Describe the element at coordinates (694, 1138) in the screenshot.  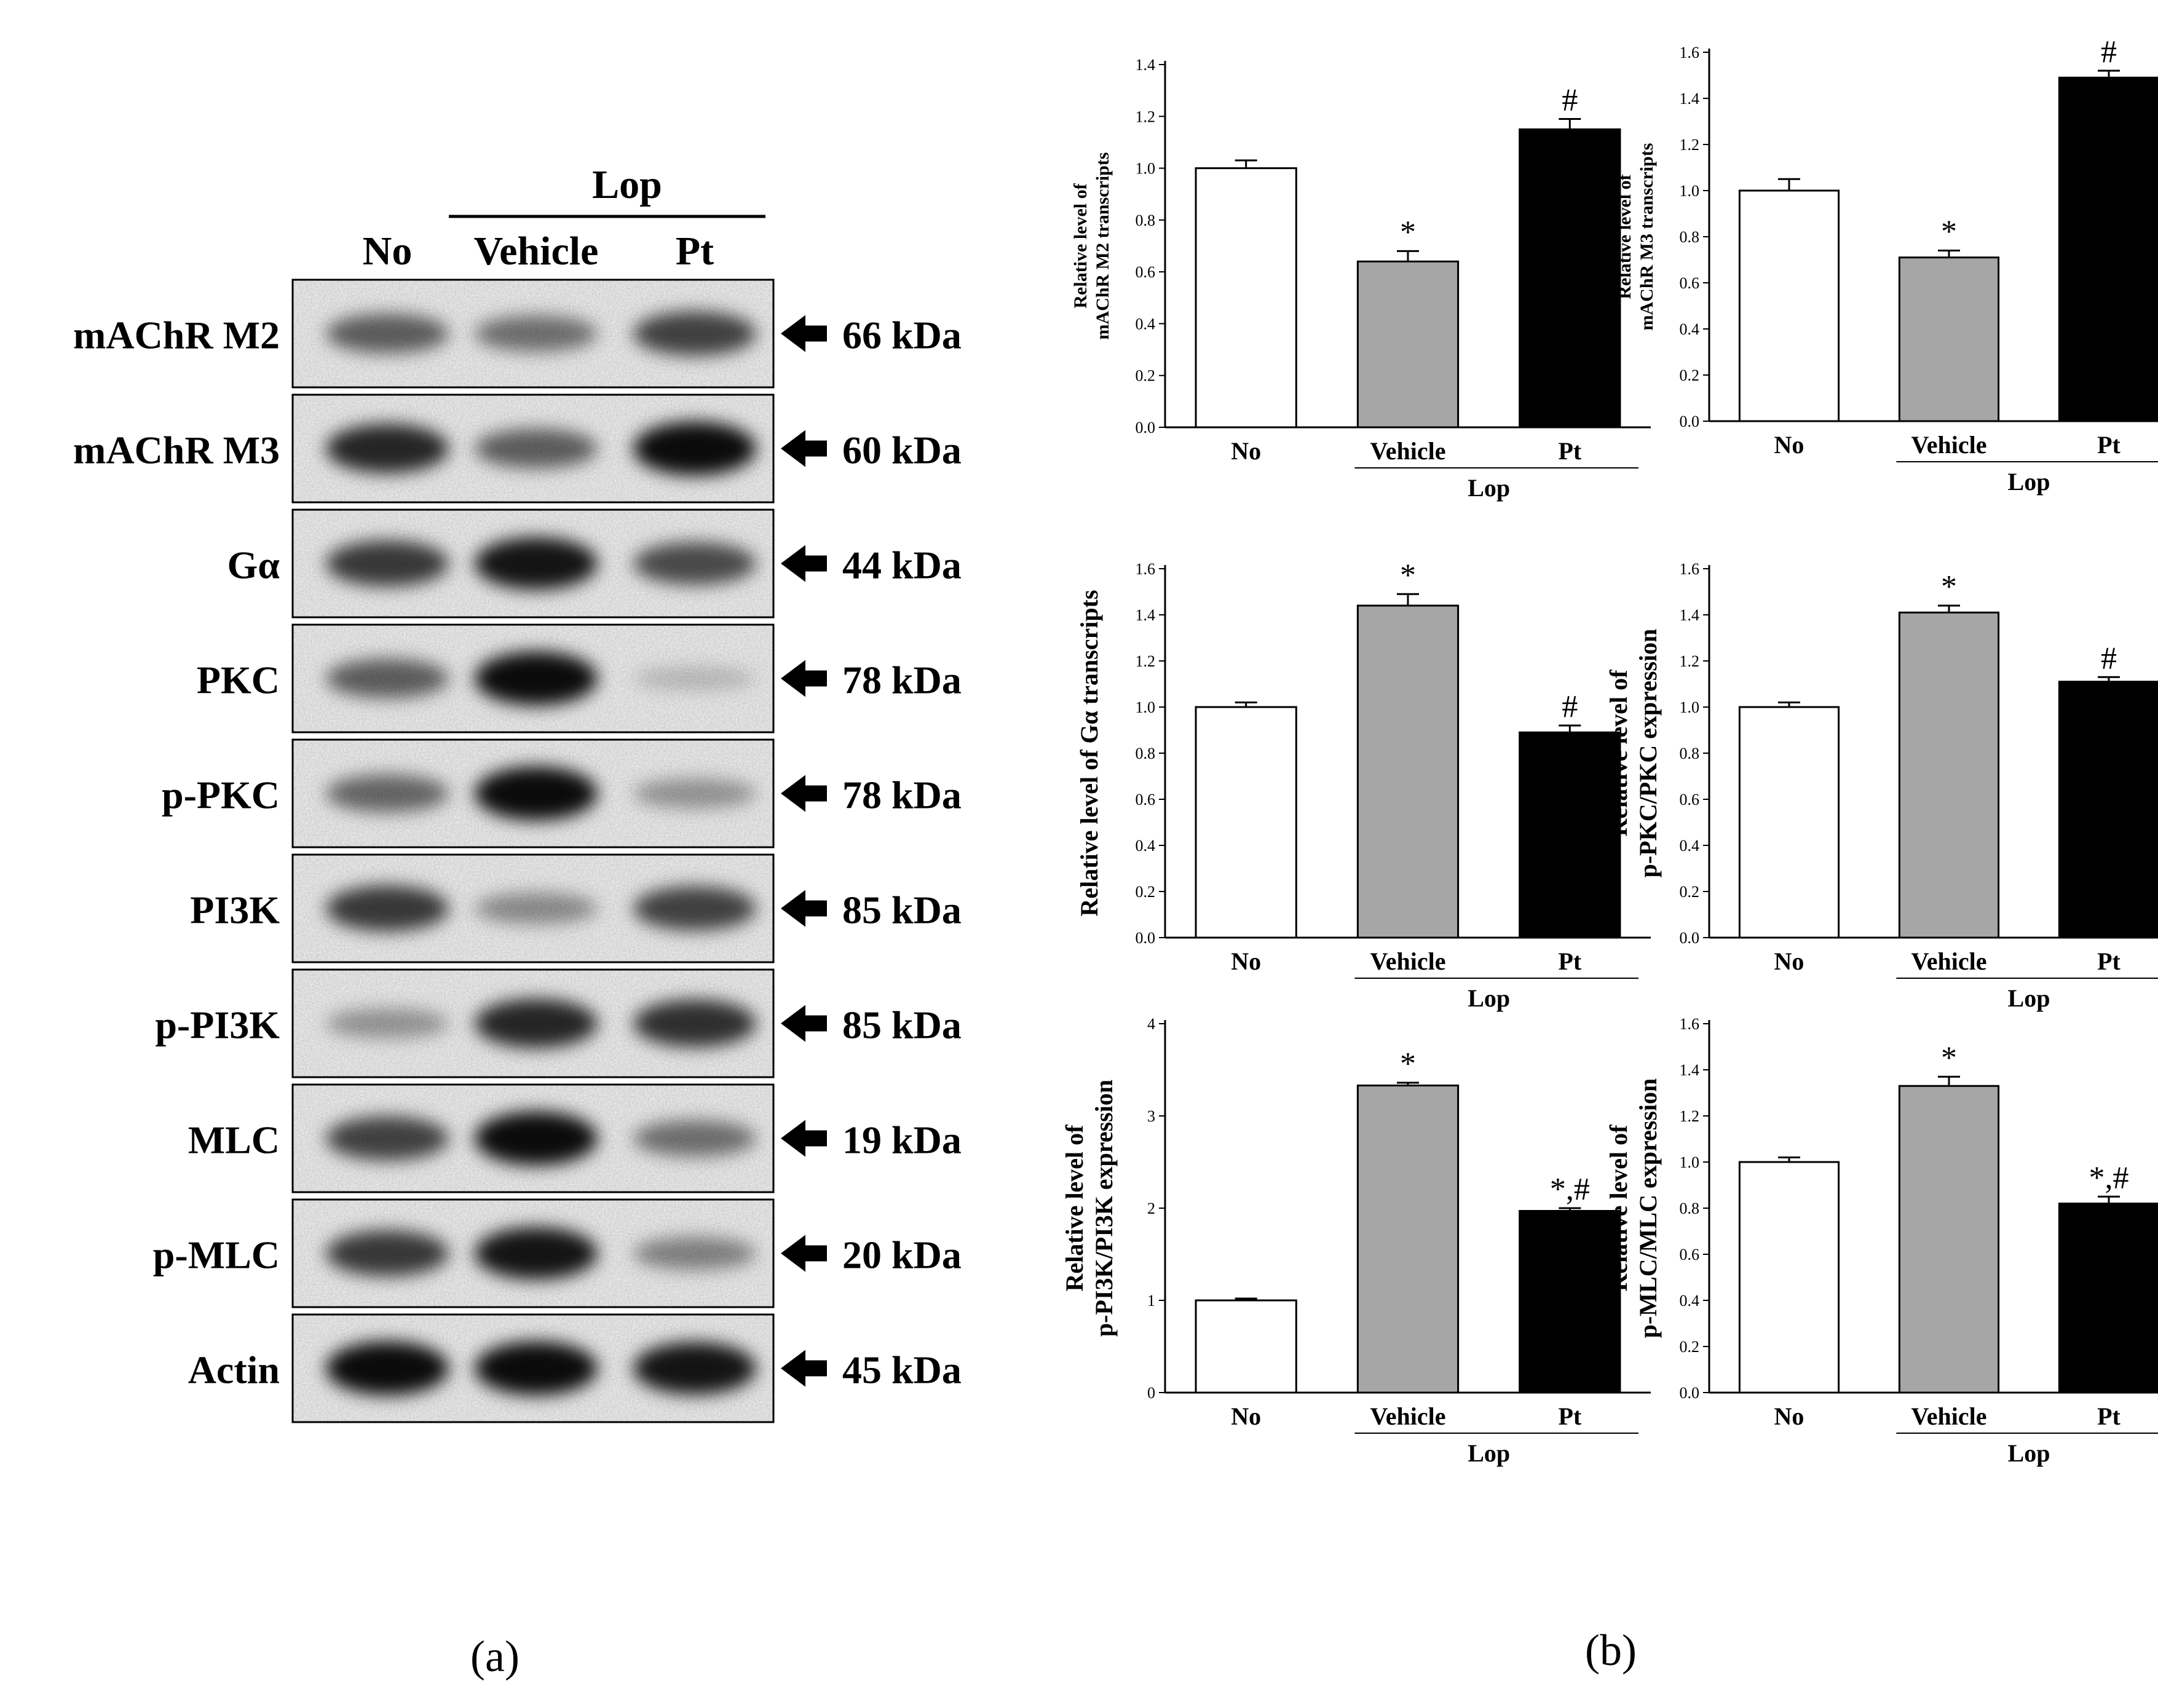
I see `band-mlc-pt` at that location.